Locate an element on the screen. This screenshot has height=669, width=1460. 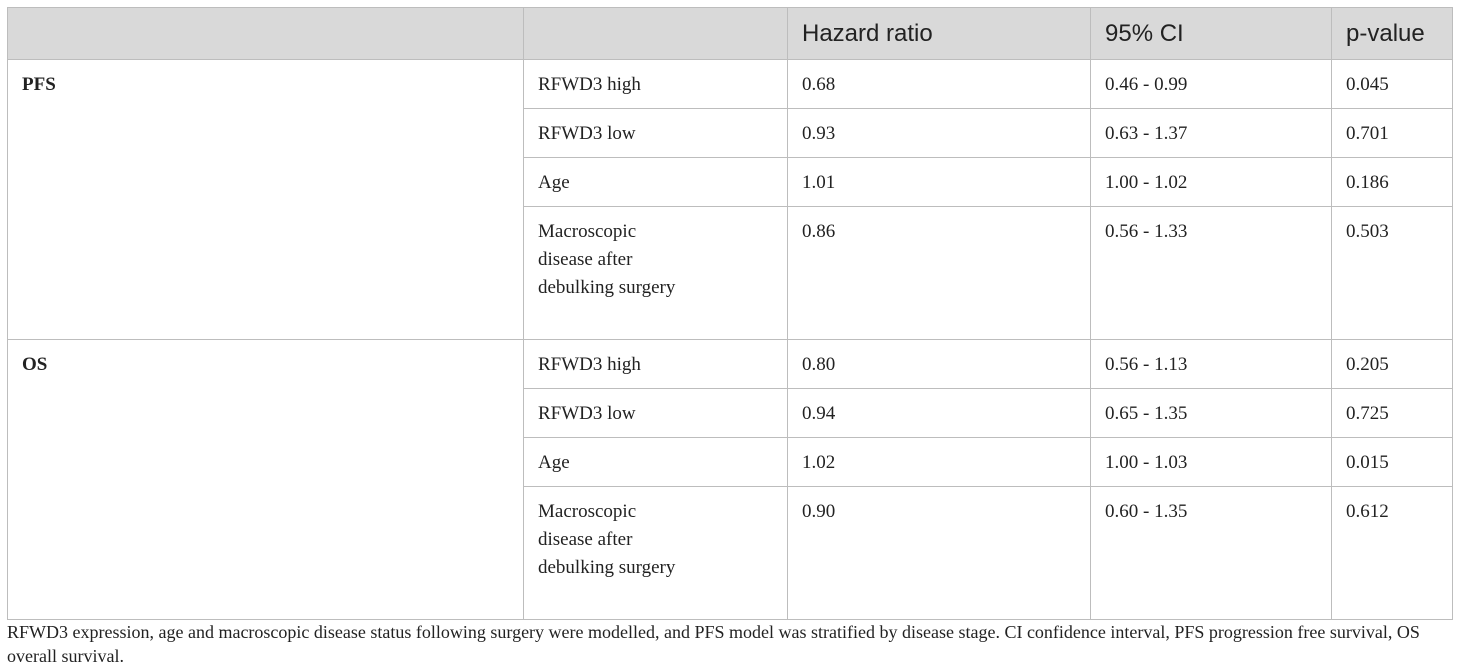
hazard-ratio-cell: 0.68 is located at coordinates (939, 84).